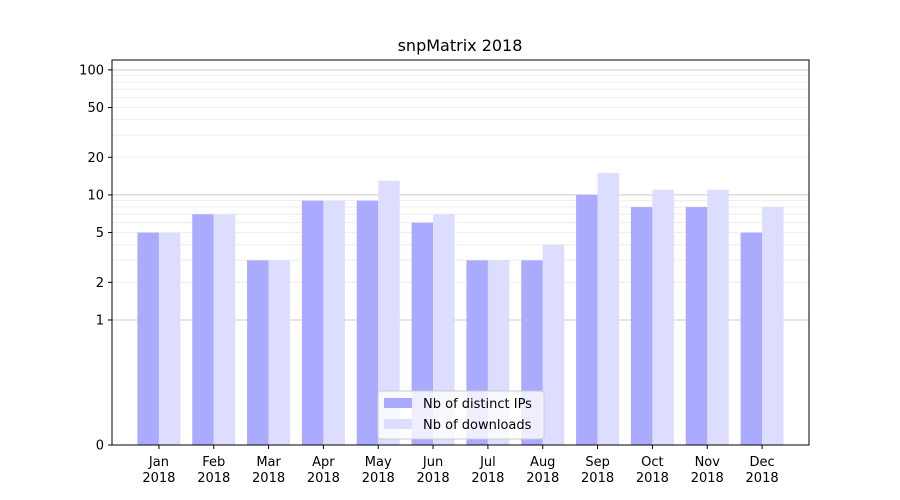  What do you see at coordinates (279, 352) in the screenshot?
I see `bar-downloads-mar` at bounding box center [279, 352].